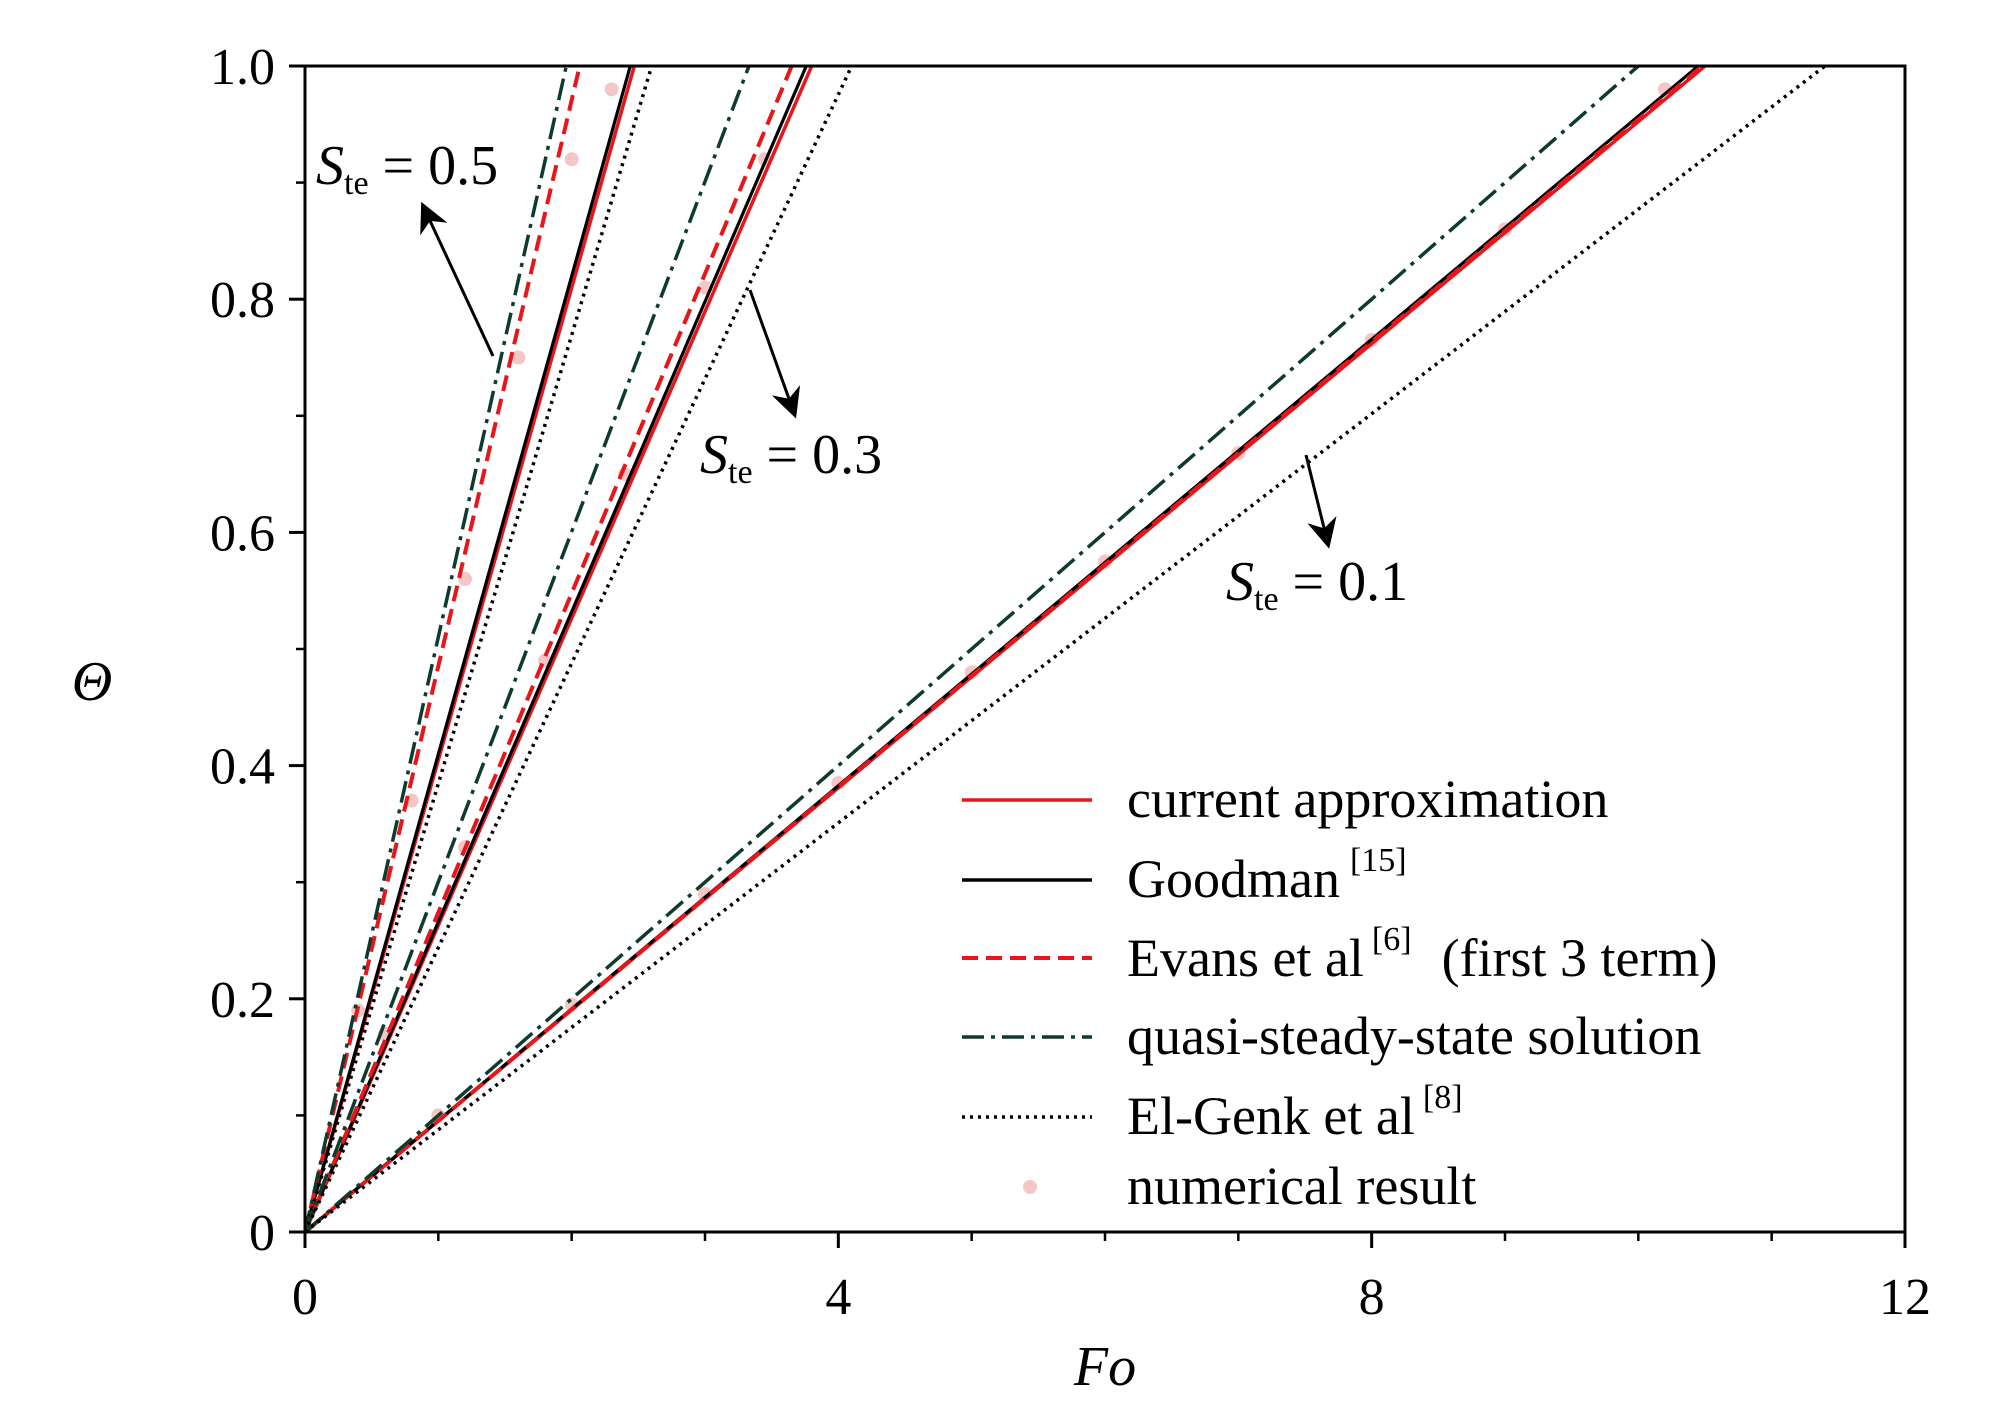 The image size is (2000, 1403). I want to click on series-line-elgenk-ste05, so click(479, 649).